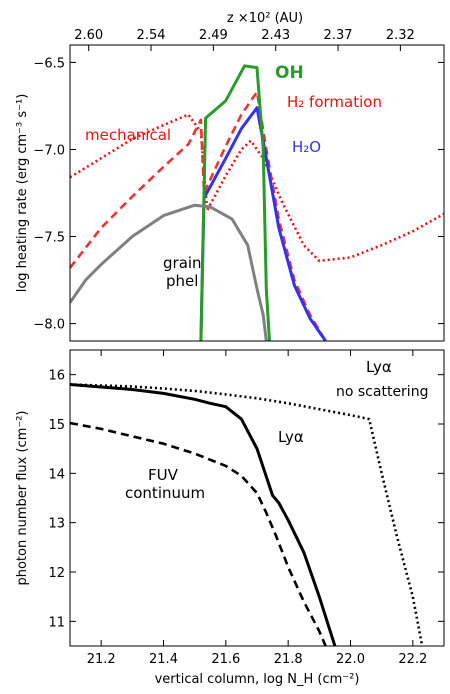 The width and height of the screenshot is (450, 694). Describe the element at coordinates (382, 392) in the screenshot. I see `label-lya-no-scattering-2: no scattering` at that location.